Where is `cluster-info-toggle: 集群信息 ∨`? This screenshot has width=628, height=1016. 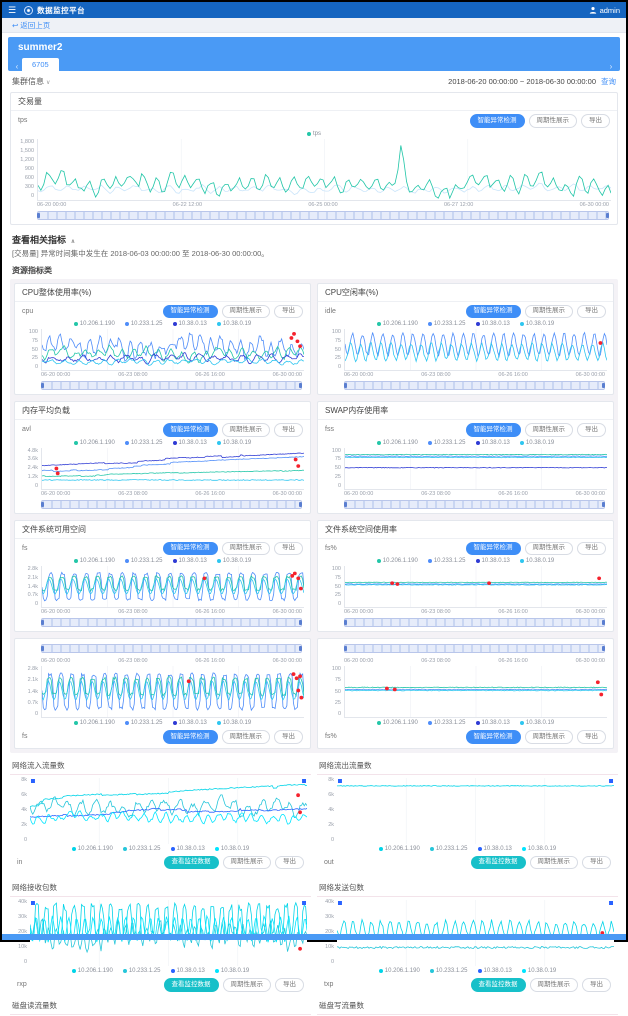
cluster-info-toggle: 集群信息 ∨ is located at coordinates (31, 81).